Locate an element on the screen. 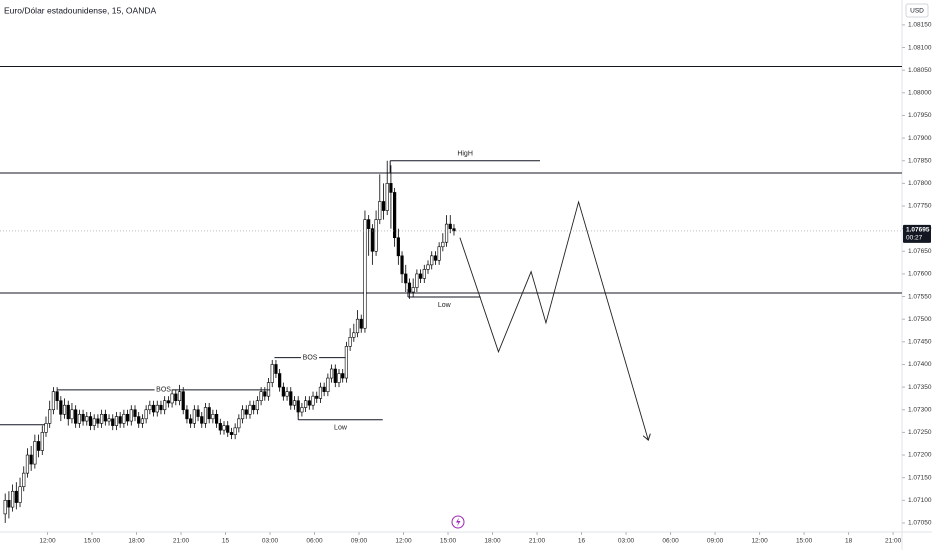 The width and height of the screenshot is (932, 550). x-tick-label: 18:00 is located at coordinates (136, 541).